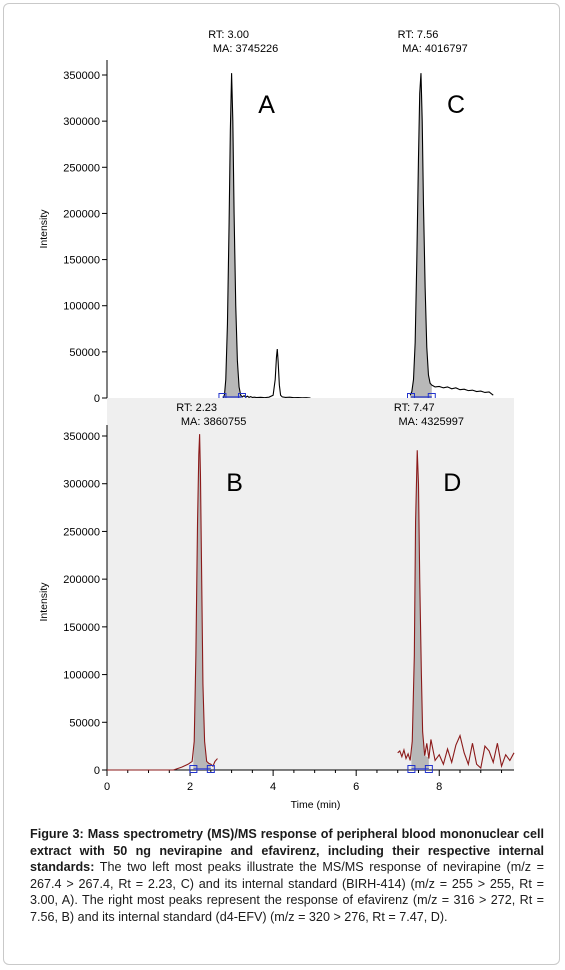 The width and height of the screenshot is (565, 970). What do you see at coordinates (44, 602) in the screenshot?
I see `y-axis-label-bottom: Intensity` at bounding box center [44, 602].